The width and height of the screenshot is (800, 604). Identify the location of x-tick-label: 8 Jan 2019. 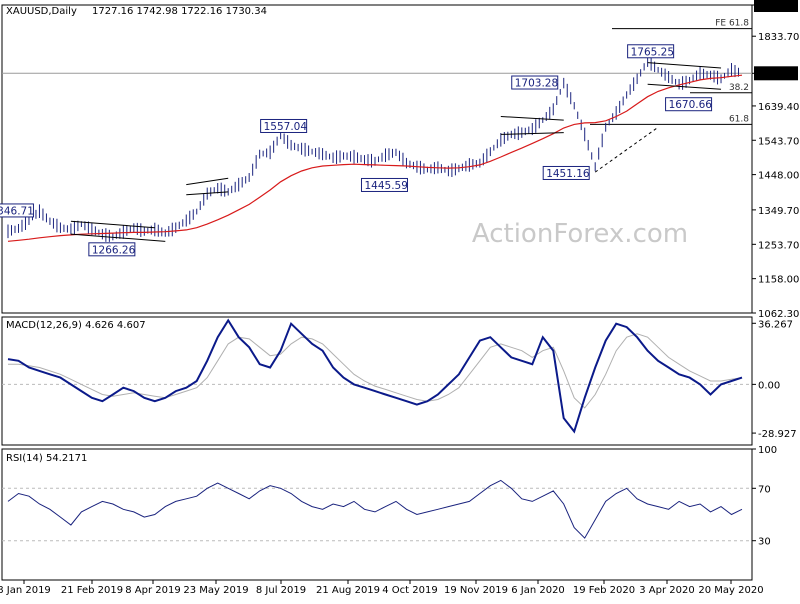
(25, 590).